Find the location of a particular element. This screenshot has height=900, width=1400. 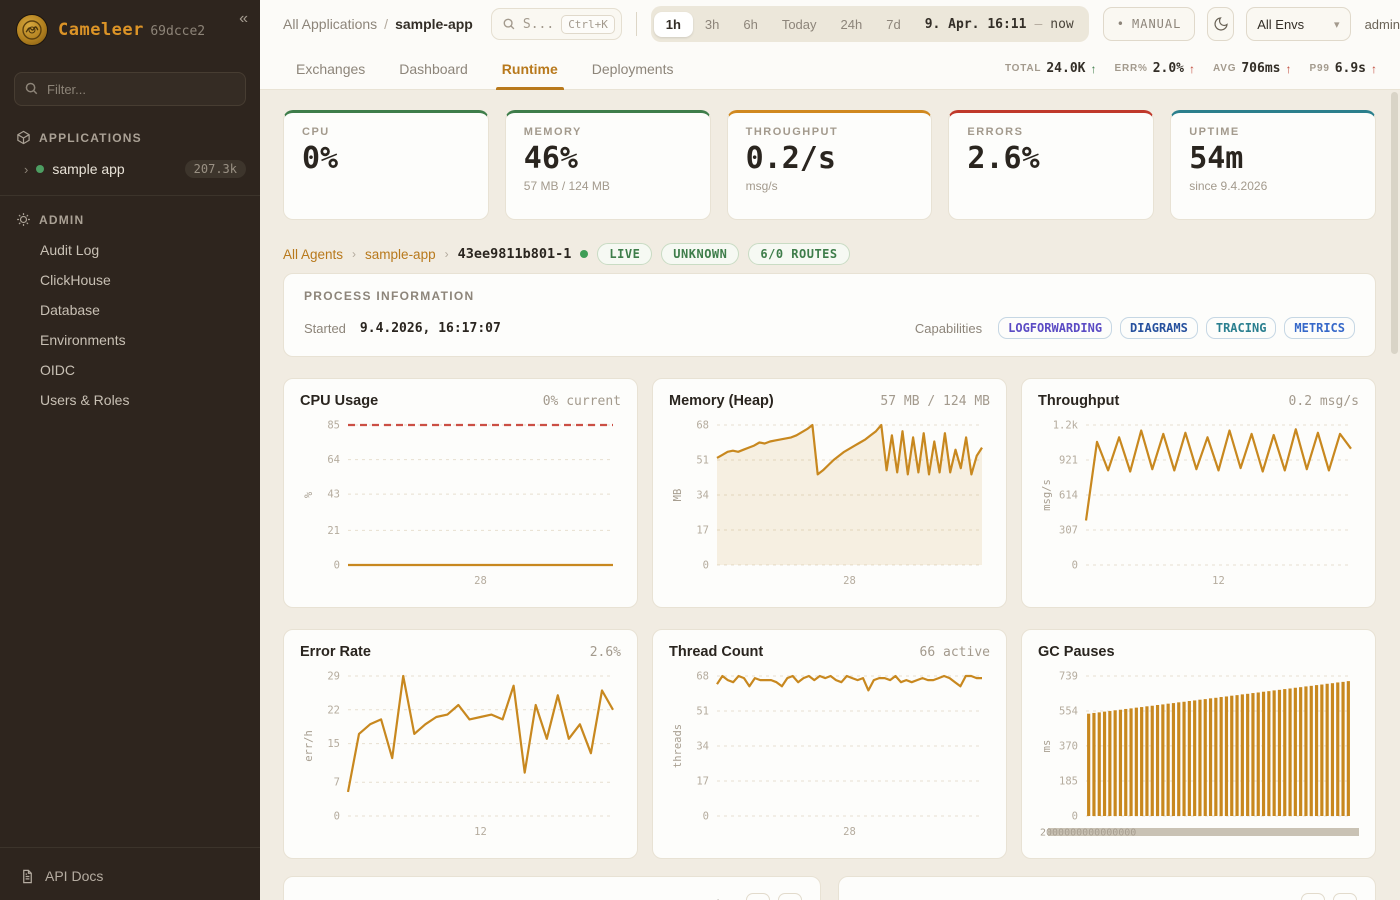

app-item-label: sample app is located at coordinates (88, 169).